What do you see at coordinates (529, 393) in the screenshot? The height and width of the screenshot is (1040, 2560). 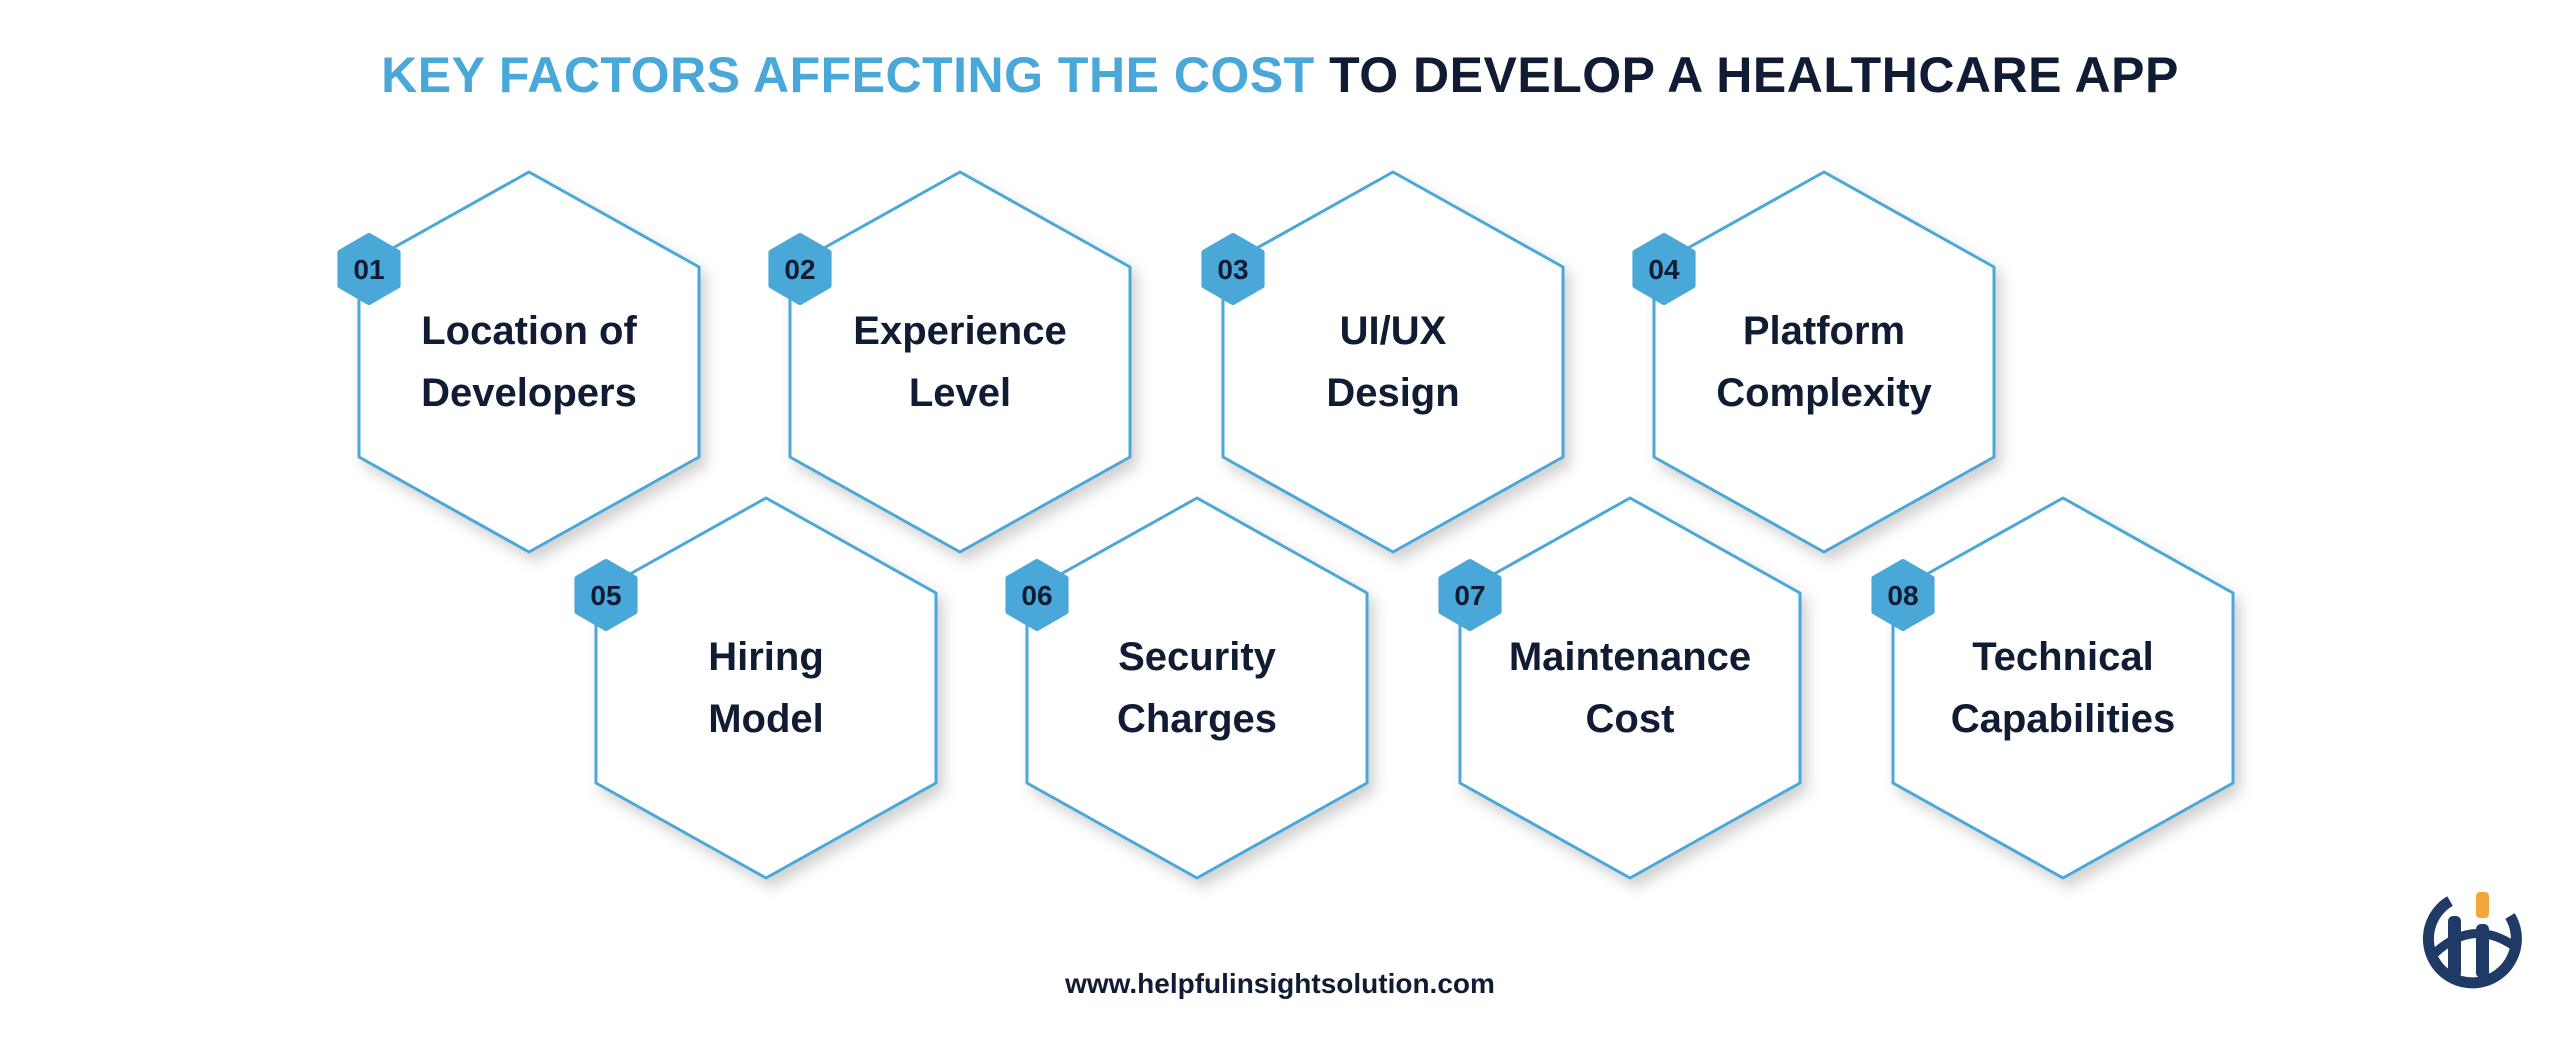 I see `factor-label-line: Developers` at bounding box center [529, 393].